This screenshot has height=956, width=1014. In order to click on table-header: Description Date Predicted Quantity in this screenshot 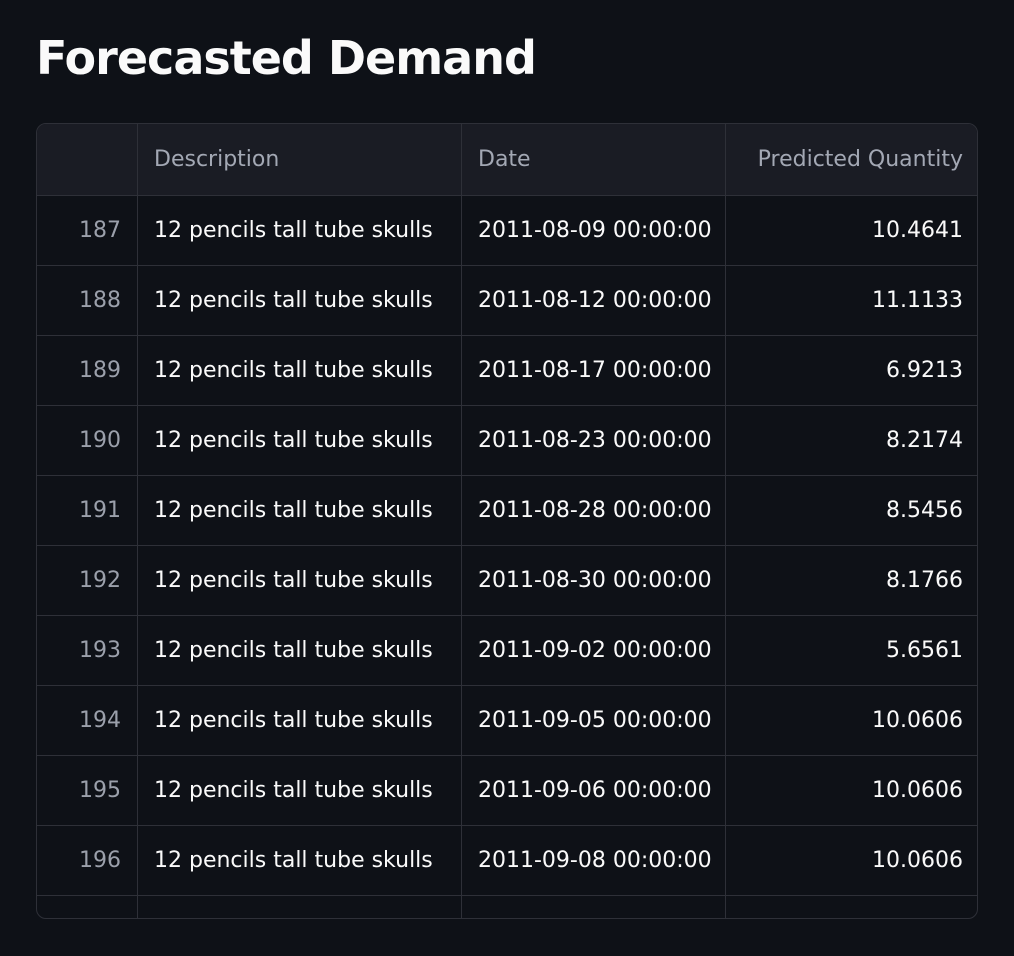, I will do `click(507, 160)`.